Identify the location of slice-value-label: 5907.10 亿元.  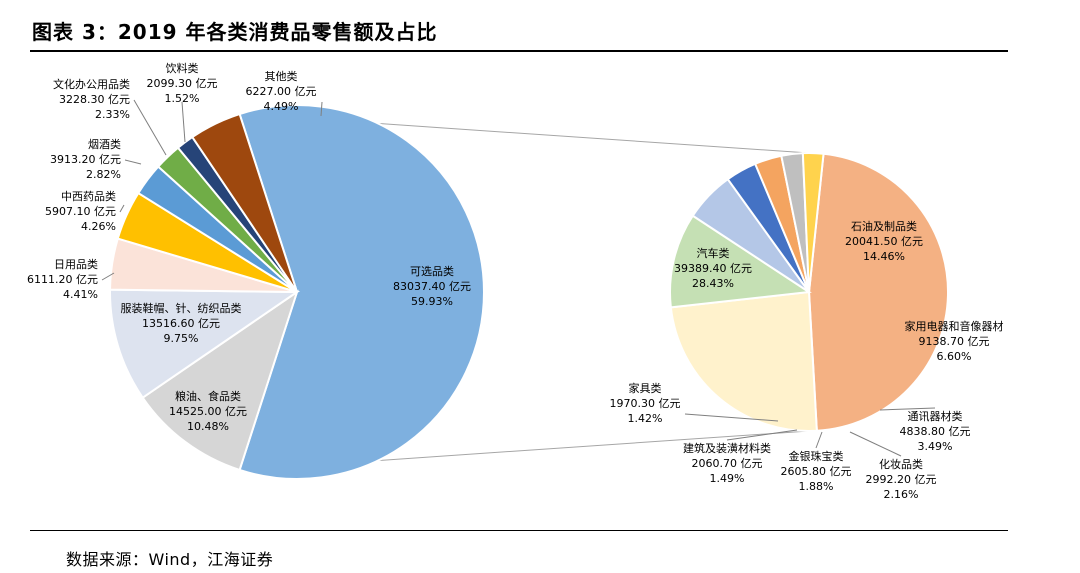
(80, 211).